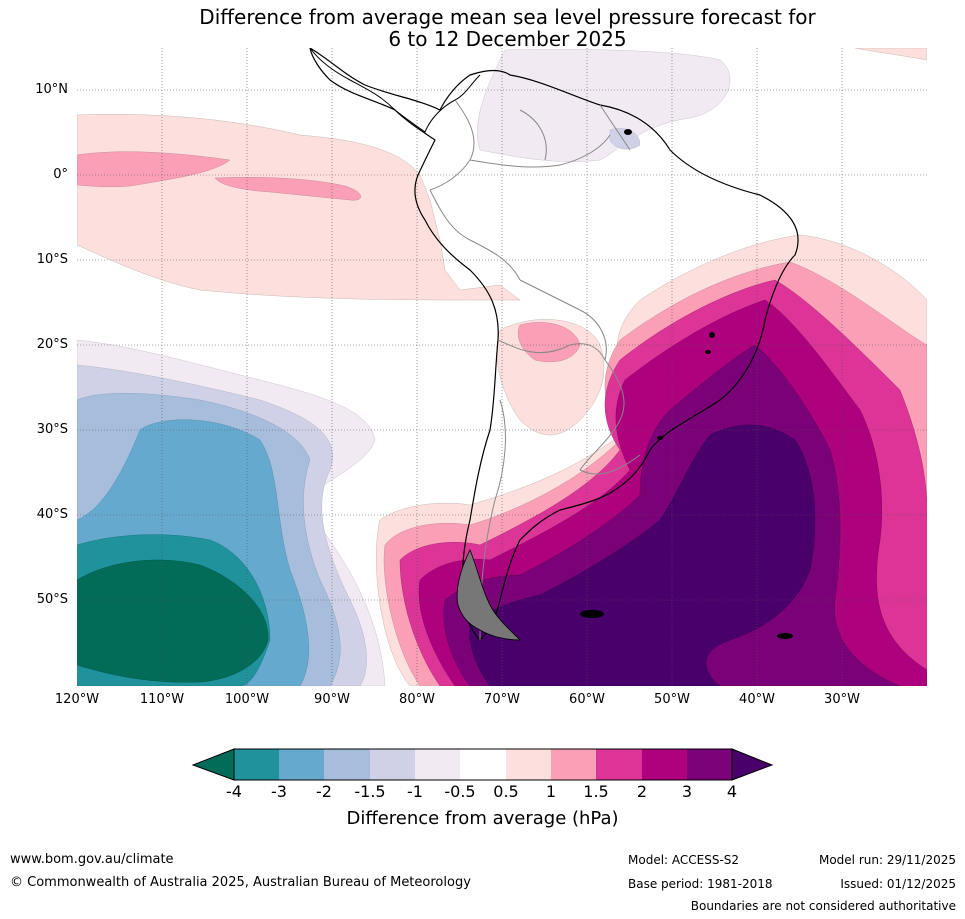 The height and width of the screenshot is (919, 965). What do you see at coordinates (415, 791) in the screenshot?
I see `colorbar-tick: -1` at bounding box center [415, 791].